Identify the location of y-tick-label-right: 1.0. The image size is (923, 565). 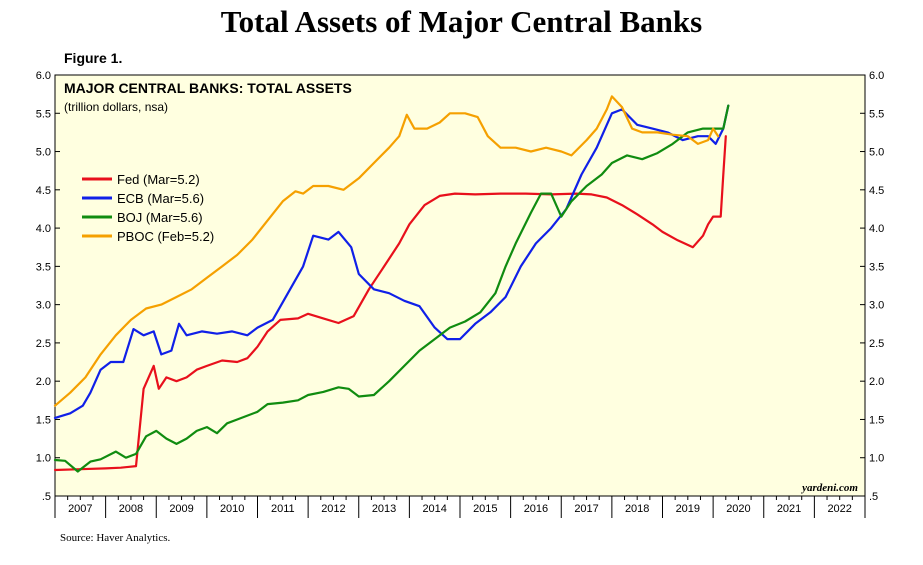
(876, 459).